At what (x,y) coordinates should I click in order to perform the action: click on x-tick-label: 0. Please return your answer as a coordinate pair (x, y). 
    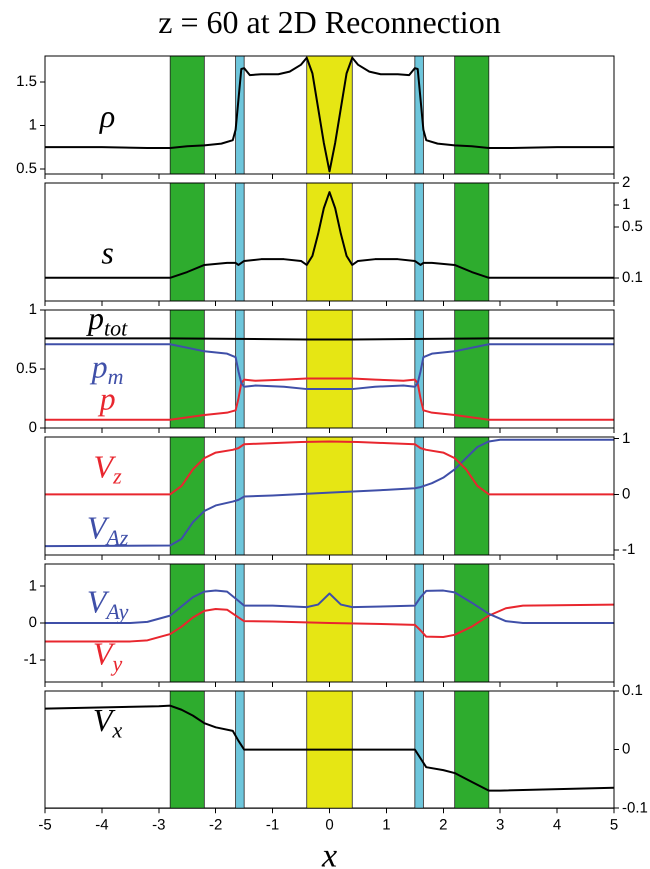
    Looking at the image, I should click on (329, 825).